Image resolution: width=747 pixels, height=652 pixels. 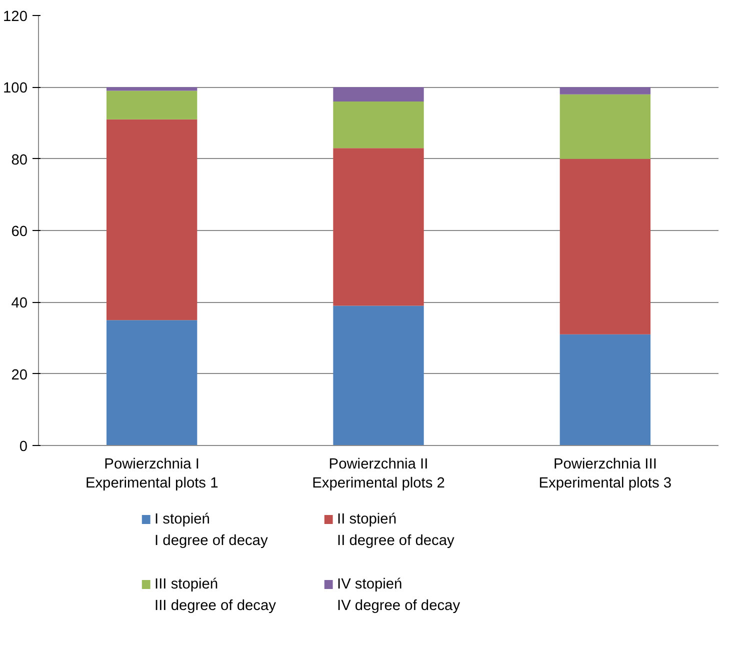 I want to click on x-tick-label: Powierzchnia II Experimental plots 2, so click(x=378, y=474).